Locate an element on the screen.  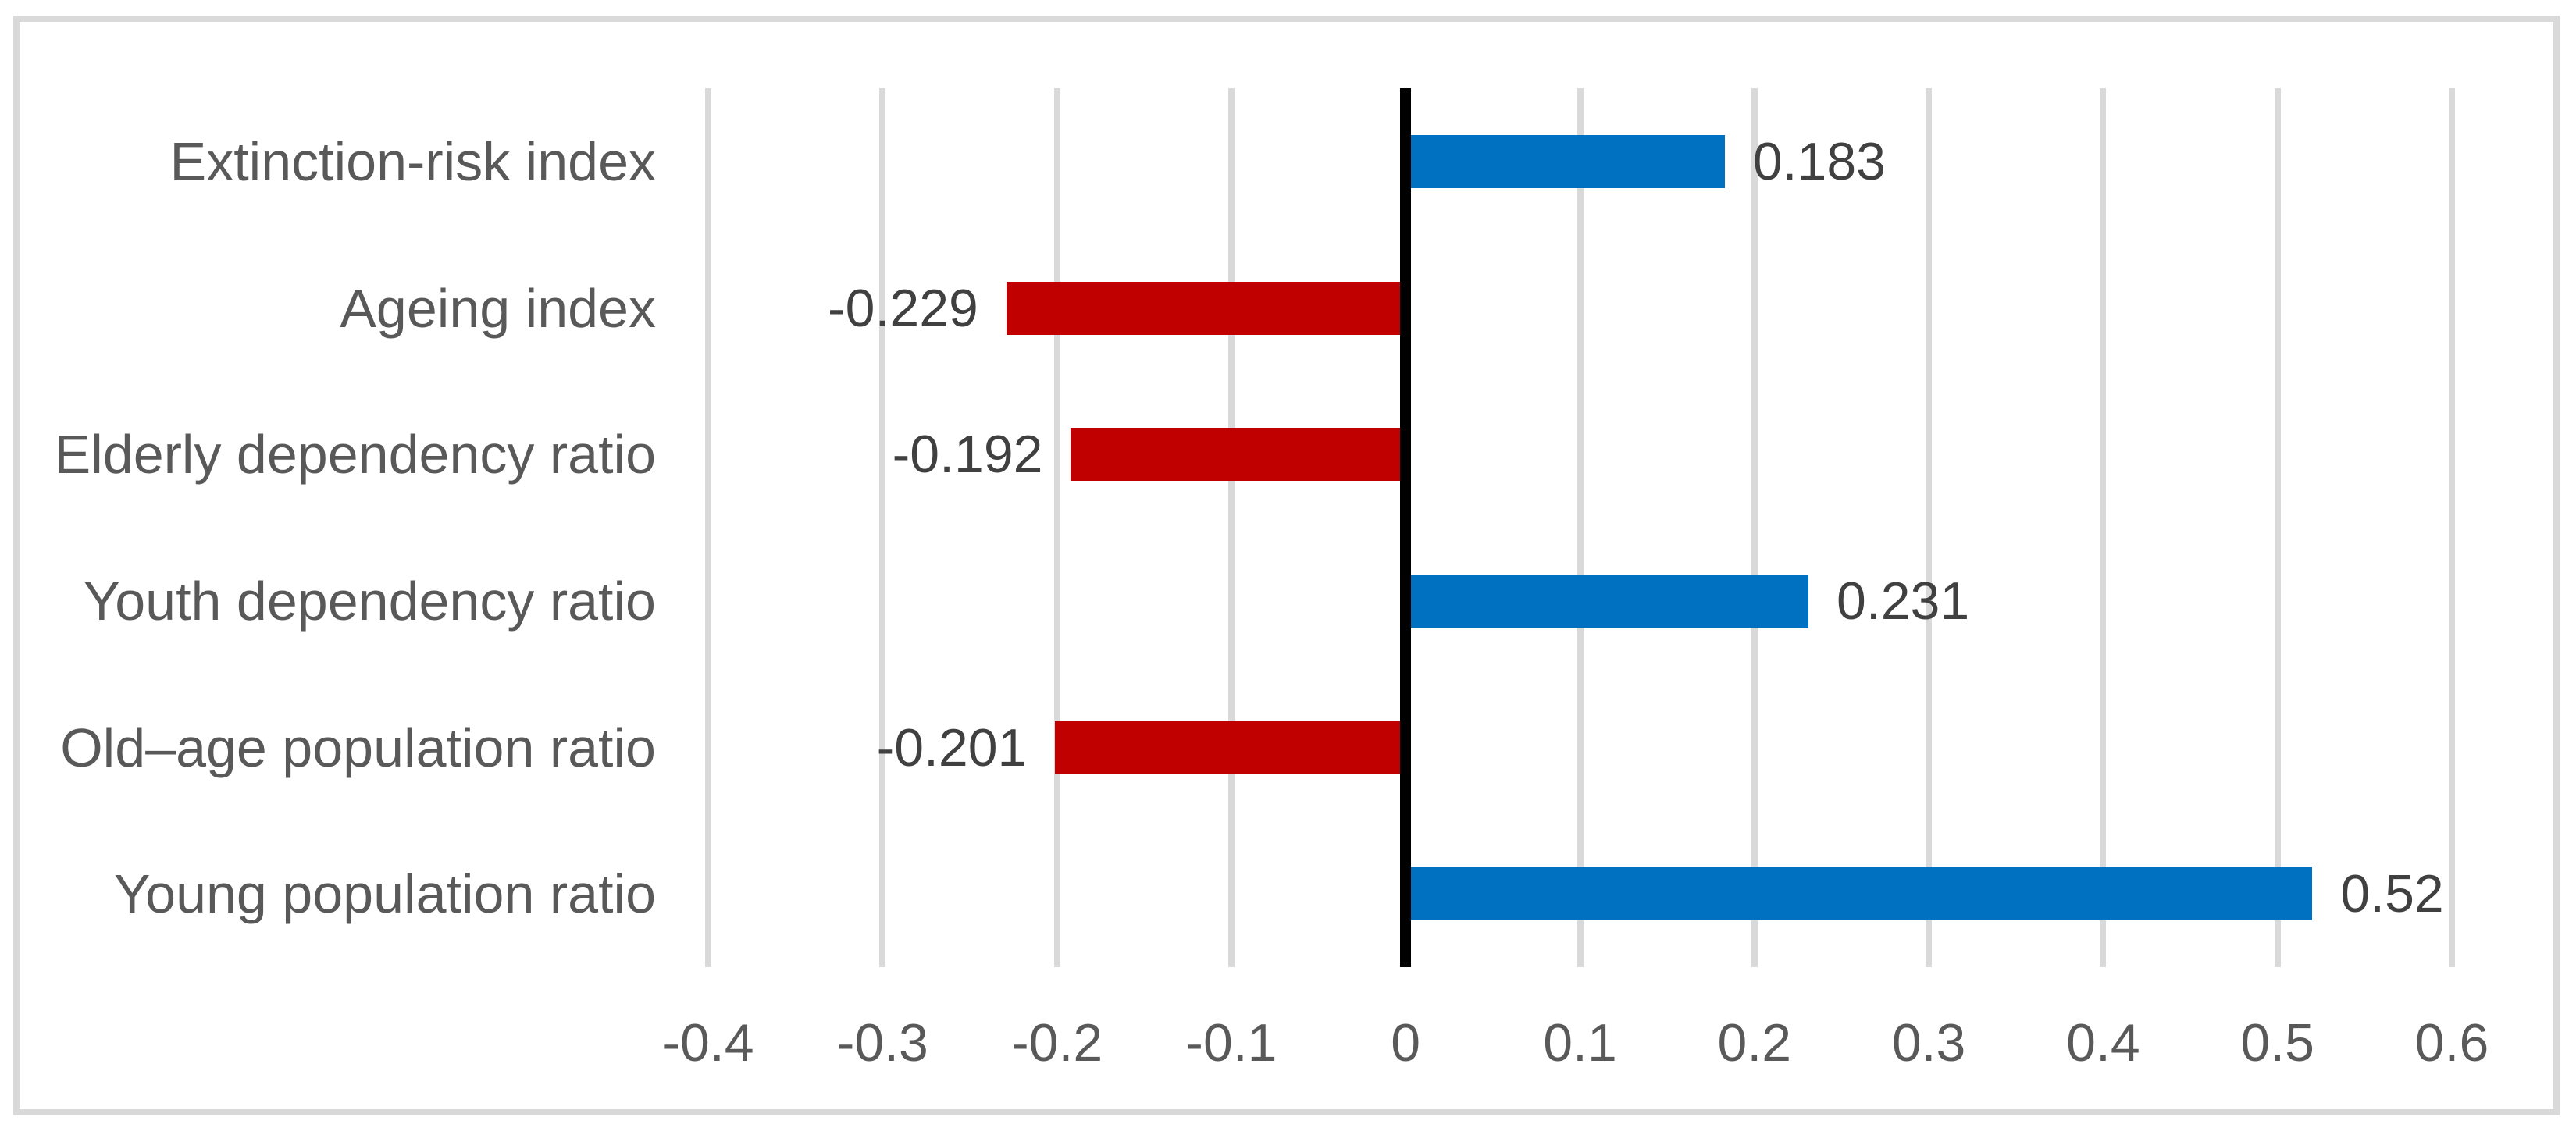
category-label: Youth dependency ratio is located at coordinates (369, 601).